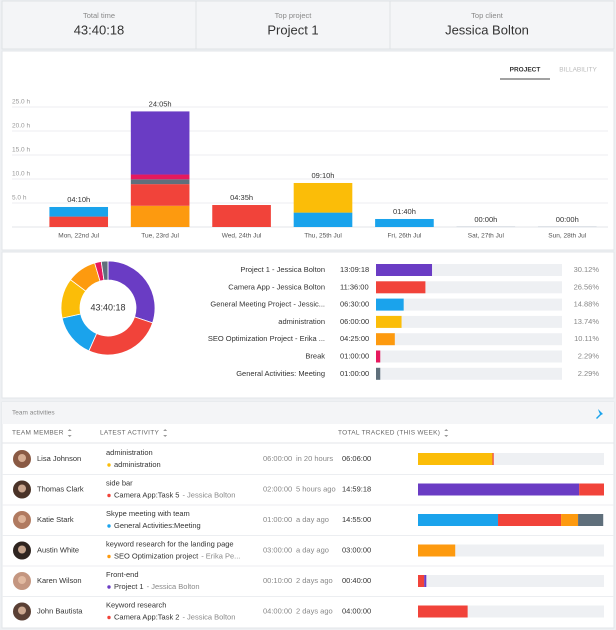  I want to click on activity: Keyword research, so click(136, 604).